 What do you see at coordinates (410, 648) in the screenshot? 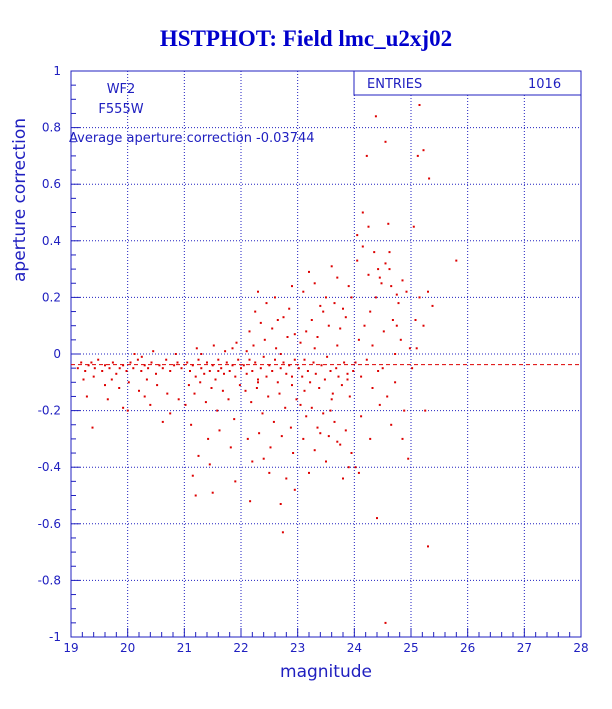
I see `x-tick-label: 25` at bounding box center [410, 648].